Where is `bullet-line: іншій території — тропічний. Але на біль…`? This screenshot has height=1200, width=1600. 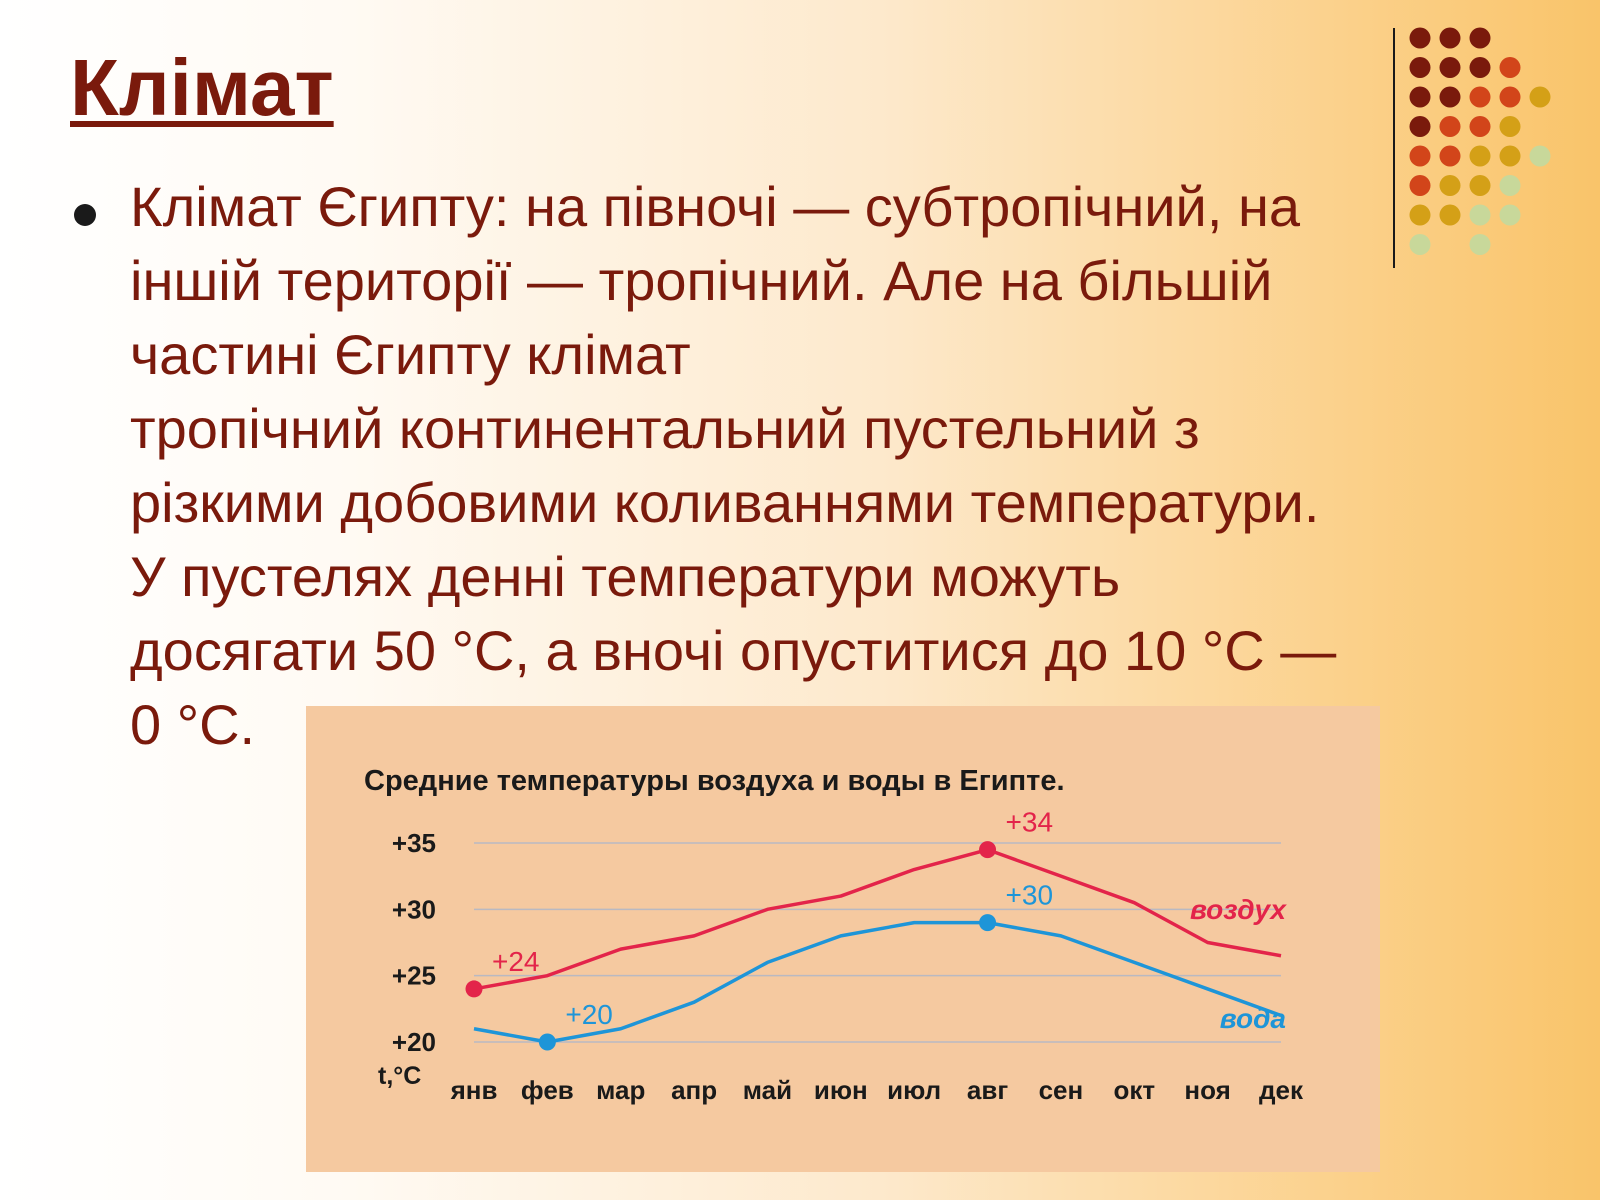 bullet-line: іншій території — тропічний. Але на біль… is located at coordinates (701, 280).